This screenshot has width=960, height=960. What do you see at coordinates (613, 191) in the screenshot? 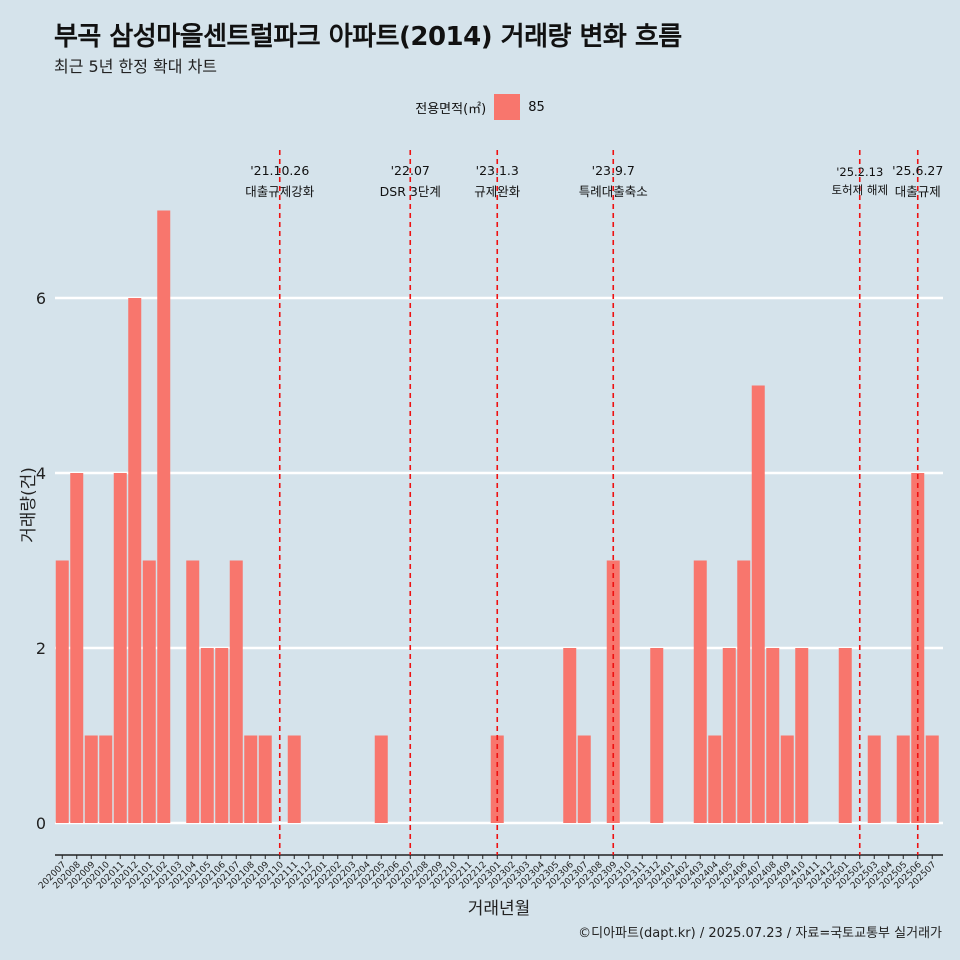
I see `event-name-label: 특례대출축소` at bounding box center [613, 191].